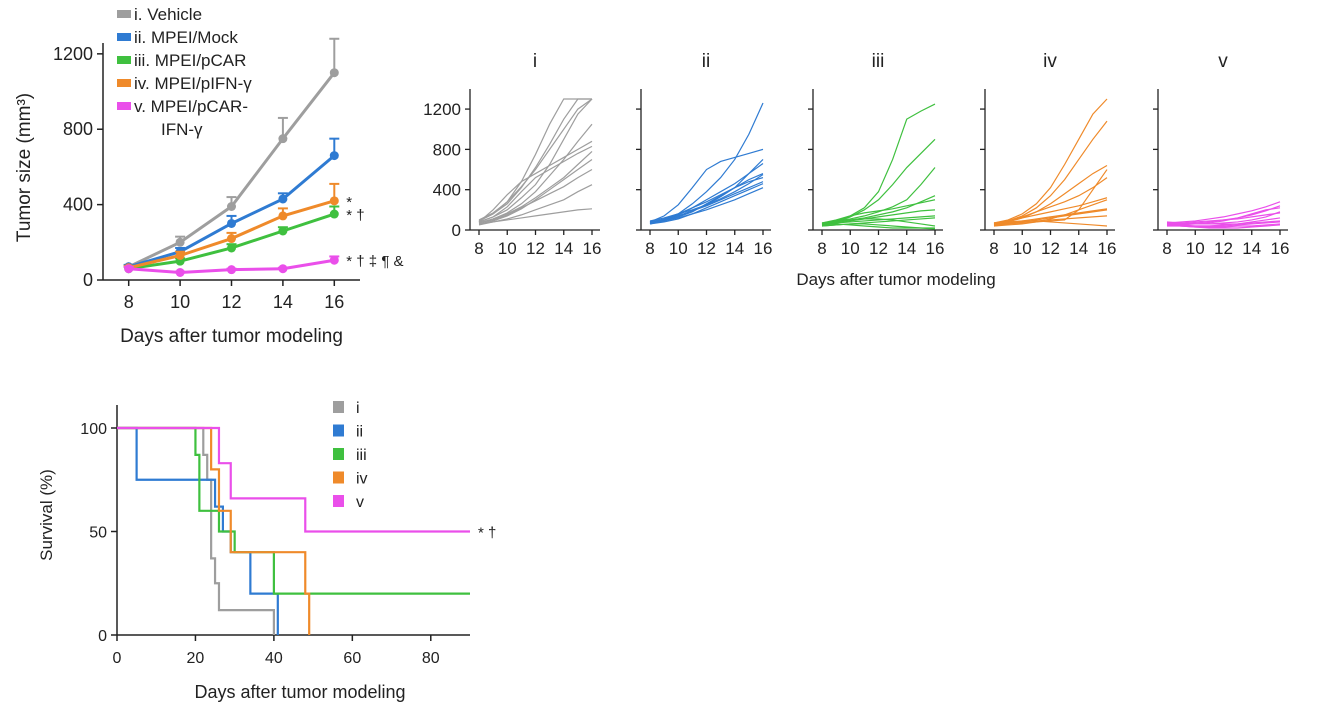 The height and width of the screenshot is (710, 1325). I want to click on survival-curve-ii, so click(198, 530).